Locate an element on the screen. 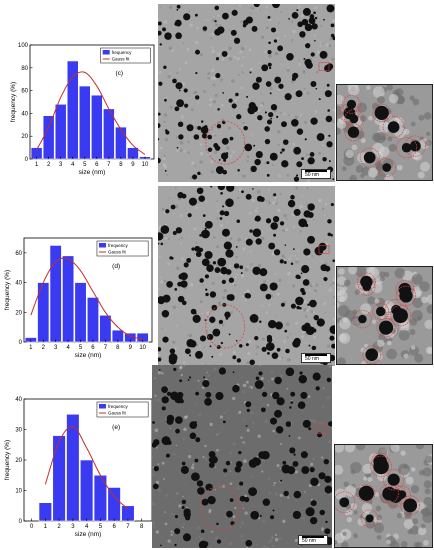  histogram-bar is located at coordinates (96, 127).